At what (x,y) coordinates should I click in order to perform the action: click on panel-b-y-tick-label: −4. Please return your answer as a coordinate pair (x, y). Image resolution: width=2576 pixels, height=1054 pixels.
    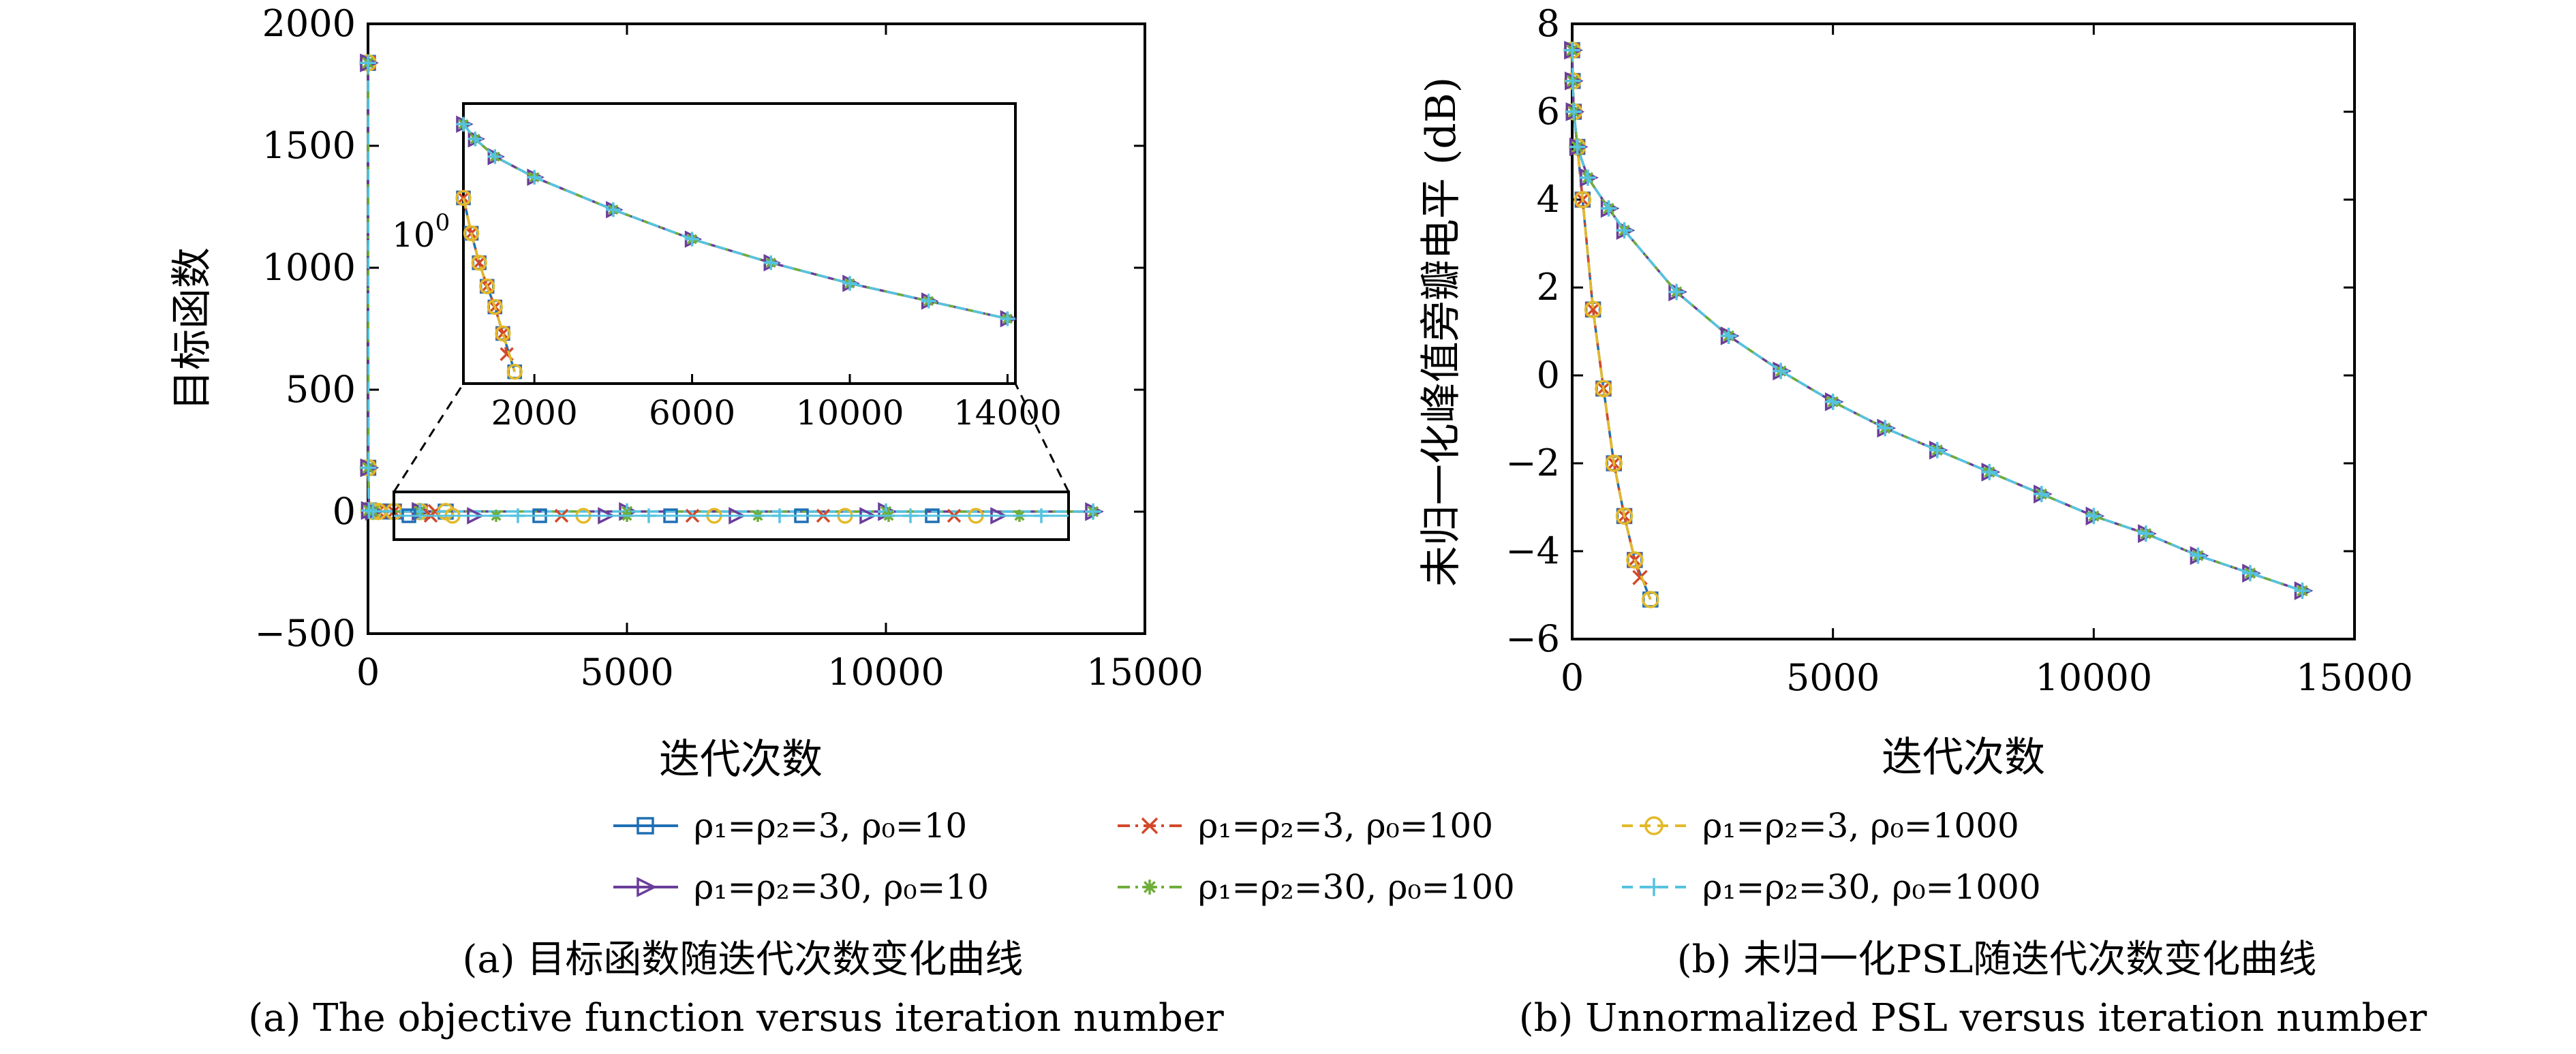
    Looking at the image, I should click on (1532, 550).